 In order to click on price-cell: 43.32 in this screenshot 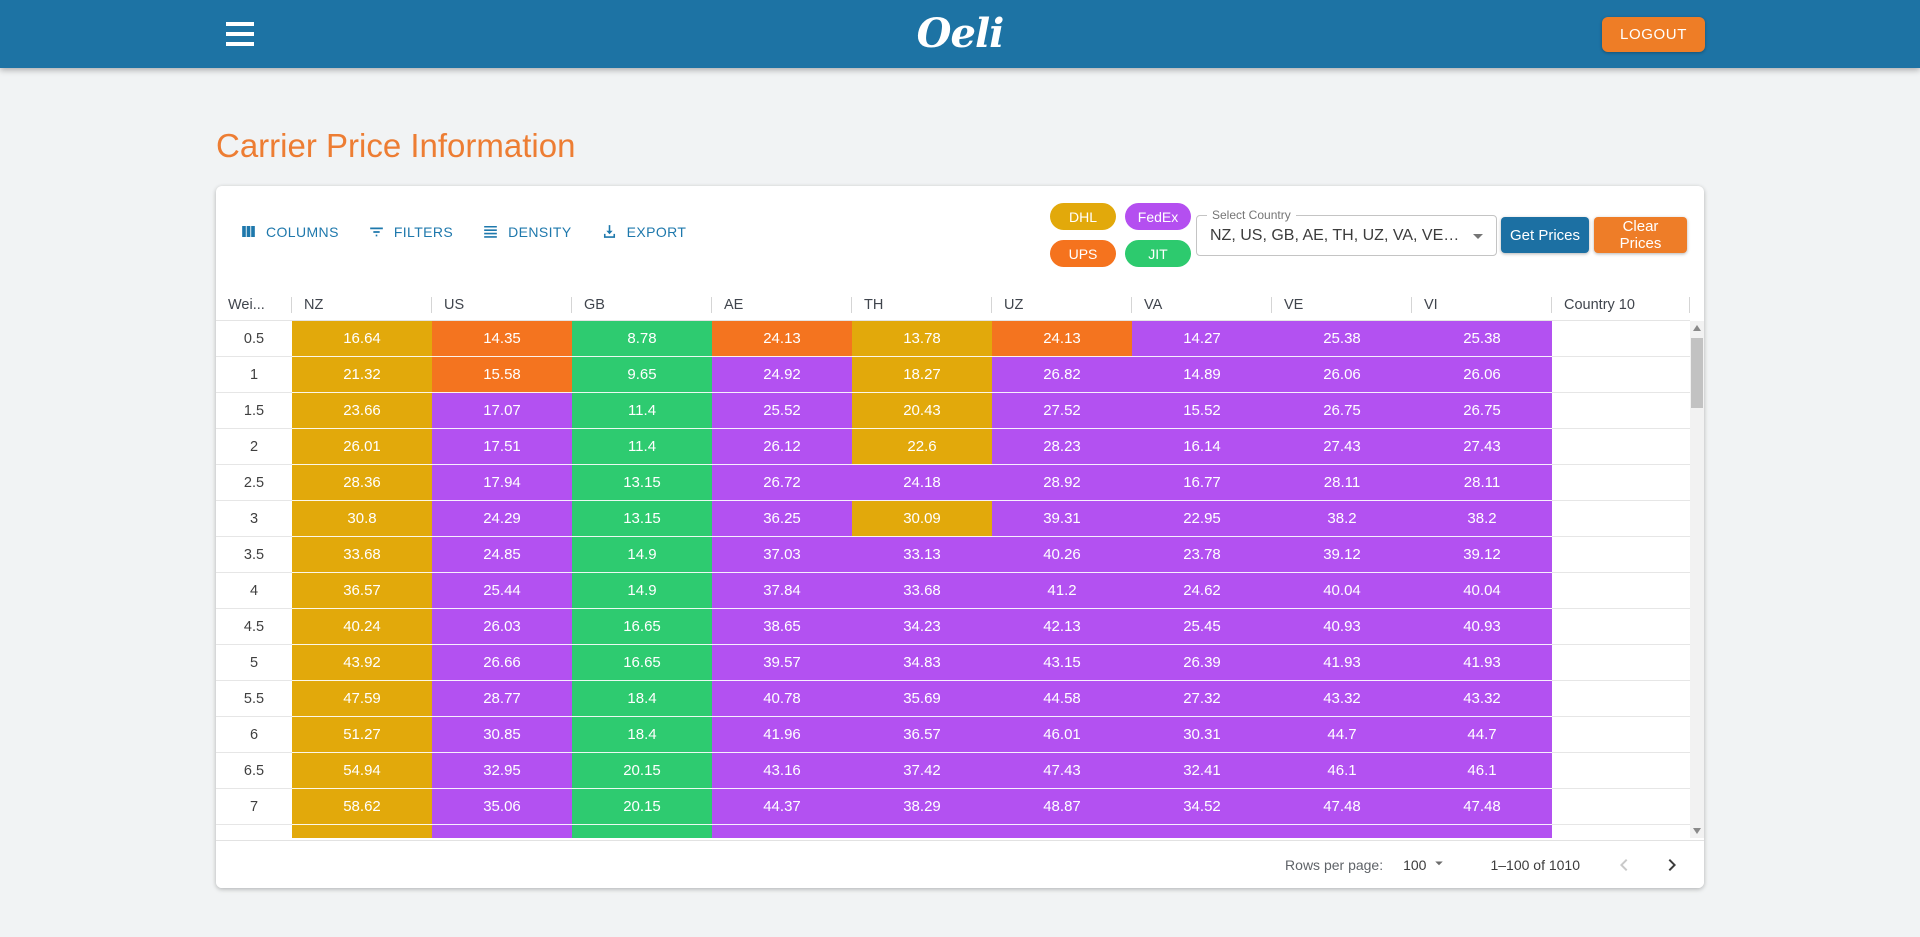, I will do `click(1482, 699)`.